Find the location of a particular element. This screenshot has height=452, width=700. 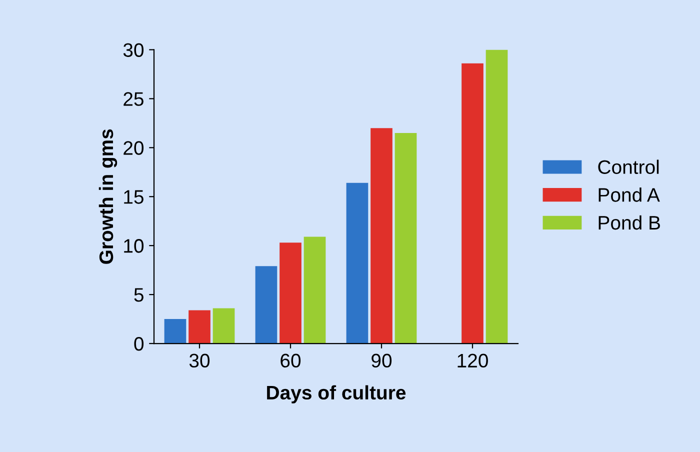

legend-label: Pond A is located at coordinates (629, 195).